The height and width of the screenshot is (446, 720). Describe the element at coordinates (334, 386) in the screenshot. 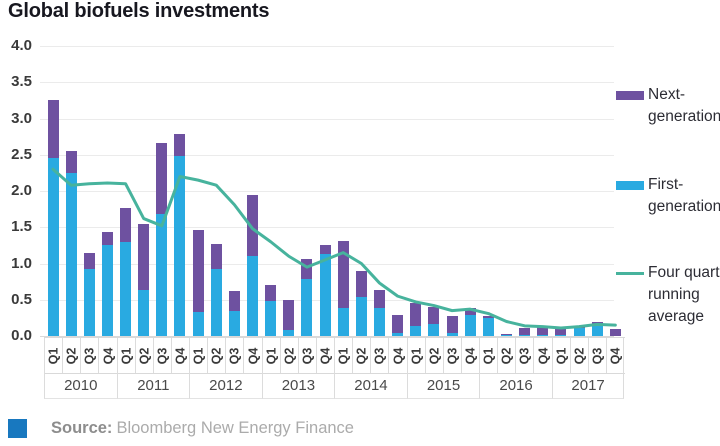

I see `x-axis-years: 2010 2011 2012 2013 2014 2015 2016 2017` at that location.